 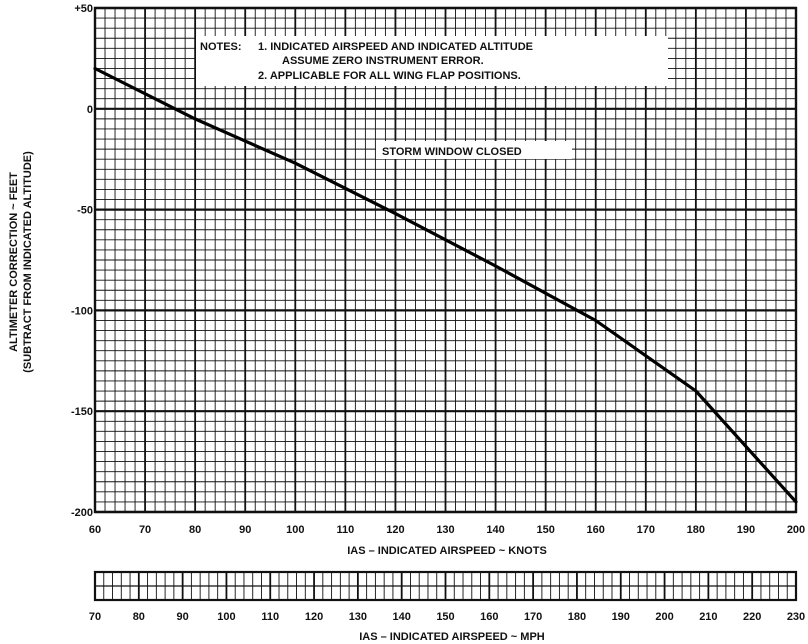 What do you see at coordinates (746, 530) in the screenshot?
I see `x-tick-label: 190` at bounding box center [746, 530].